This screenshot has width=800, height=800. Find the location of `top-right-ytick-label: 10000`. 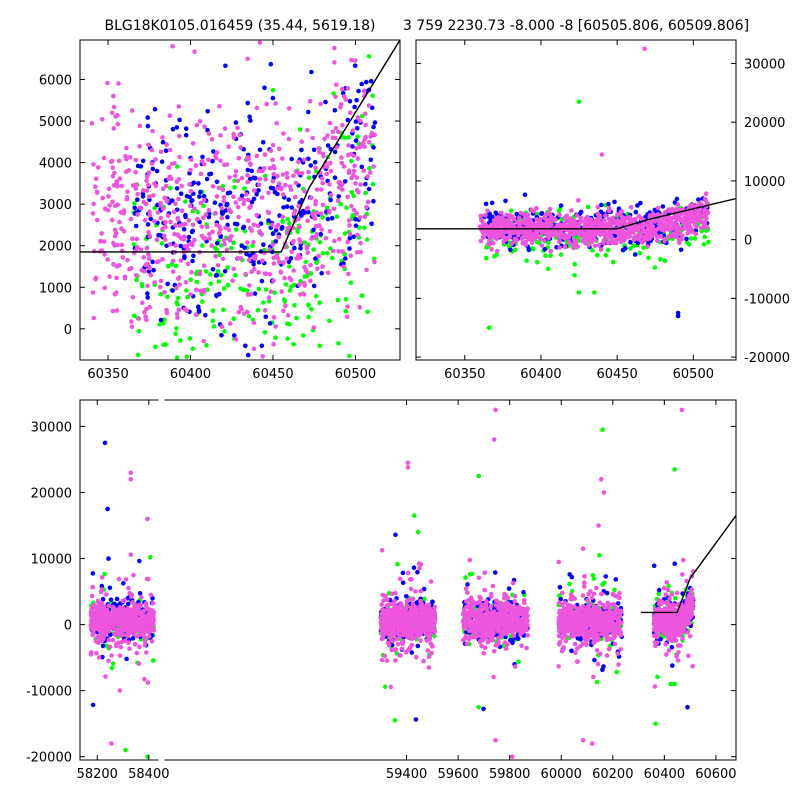

top-right-ytick-label: 10000 is located at coordinates (764, 182).